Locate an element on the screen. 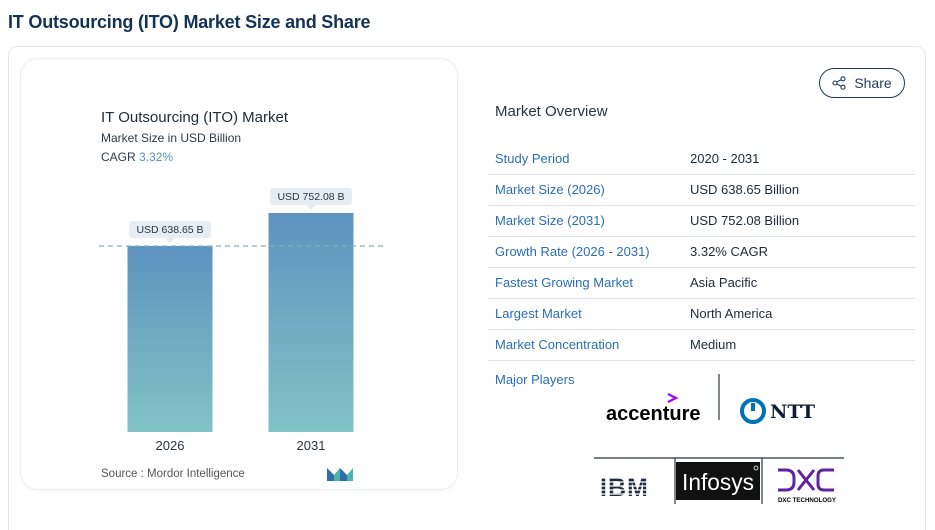 The height and width of the screenshot is (530, 935). overview-key: Market Concentration is located at coordinates (585, 345).